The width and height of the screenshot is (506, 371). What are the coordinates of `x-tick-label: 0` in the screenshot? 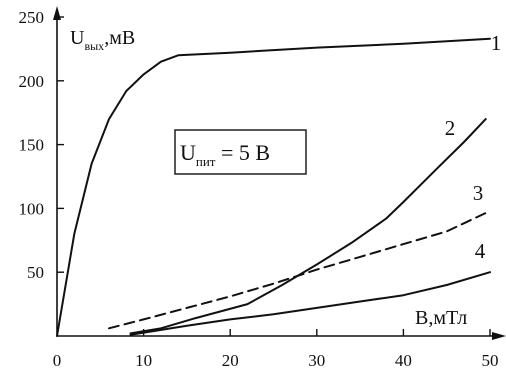 It's located at (57, 360).